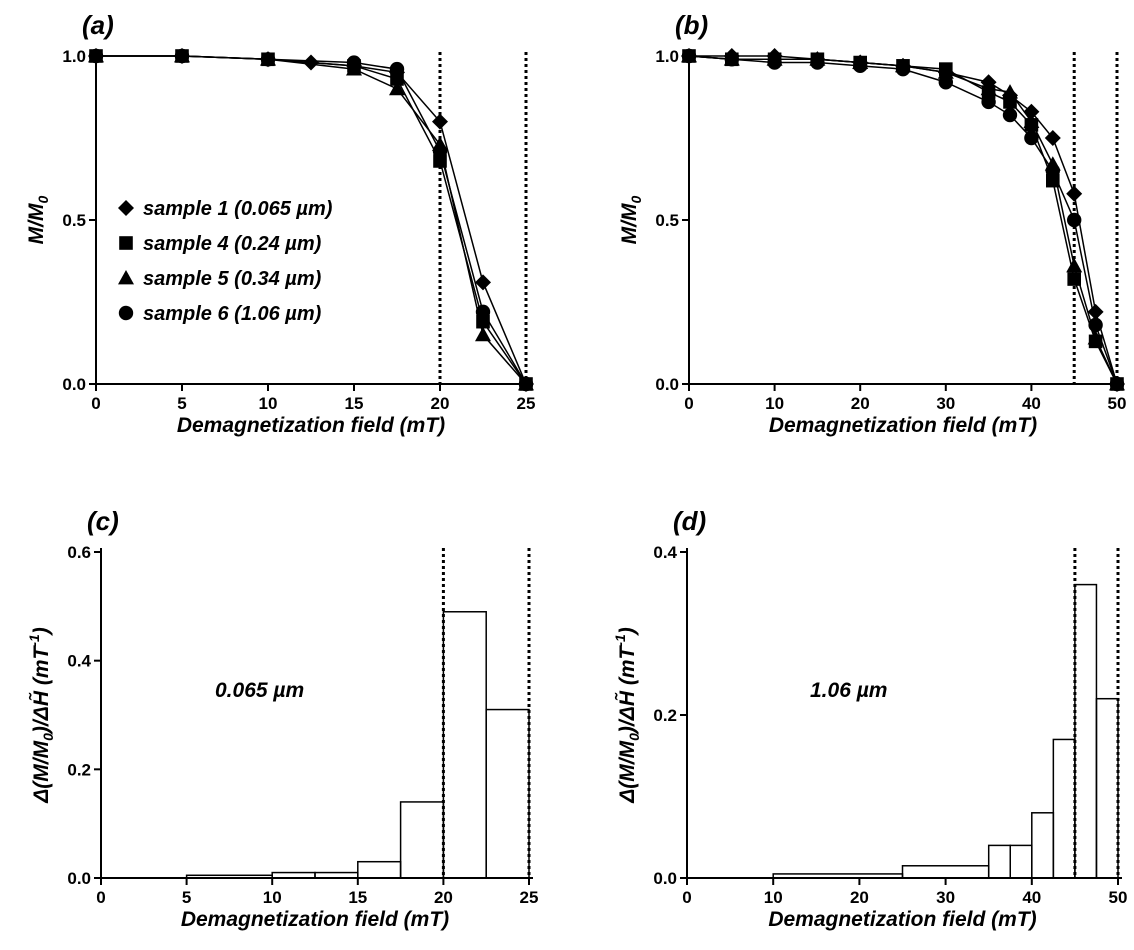  I want to click on x-tick-label: 30, so click(945, 403).